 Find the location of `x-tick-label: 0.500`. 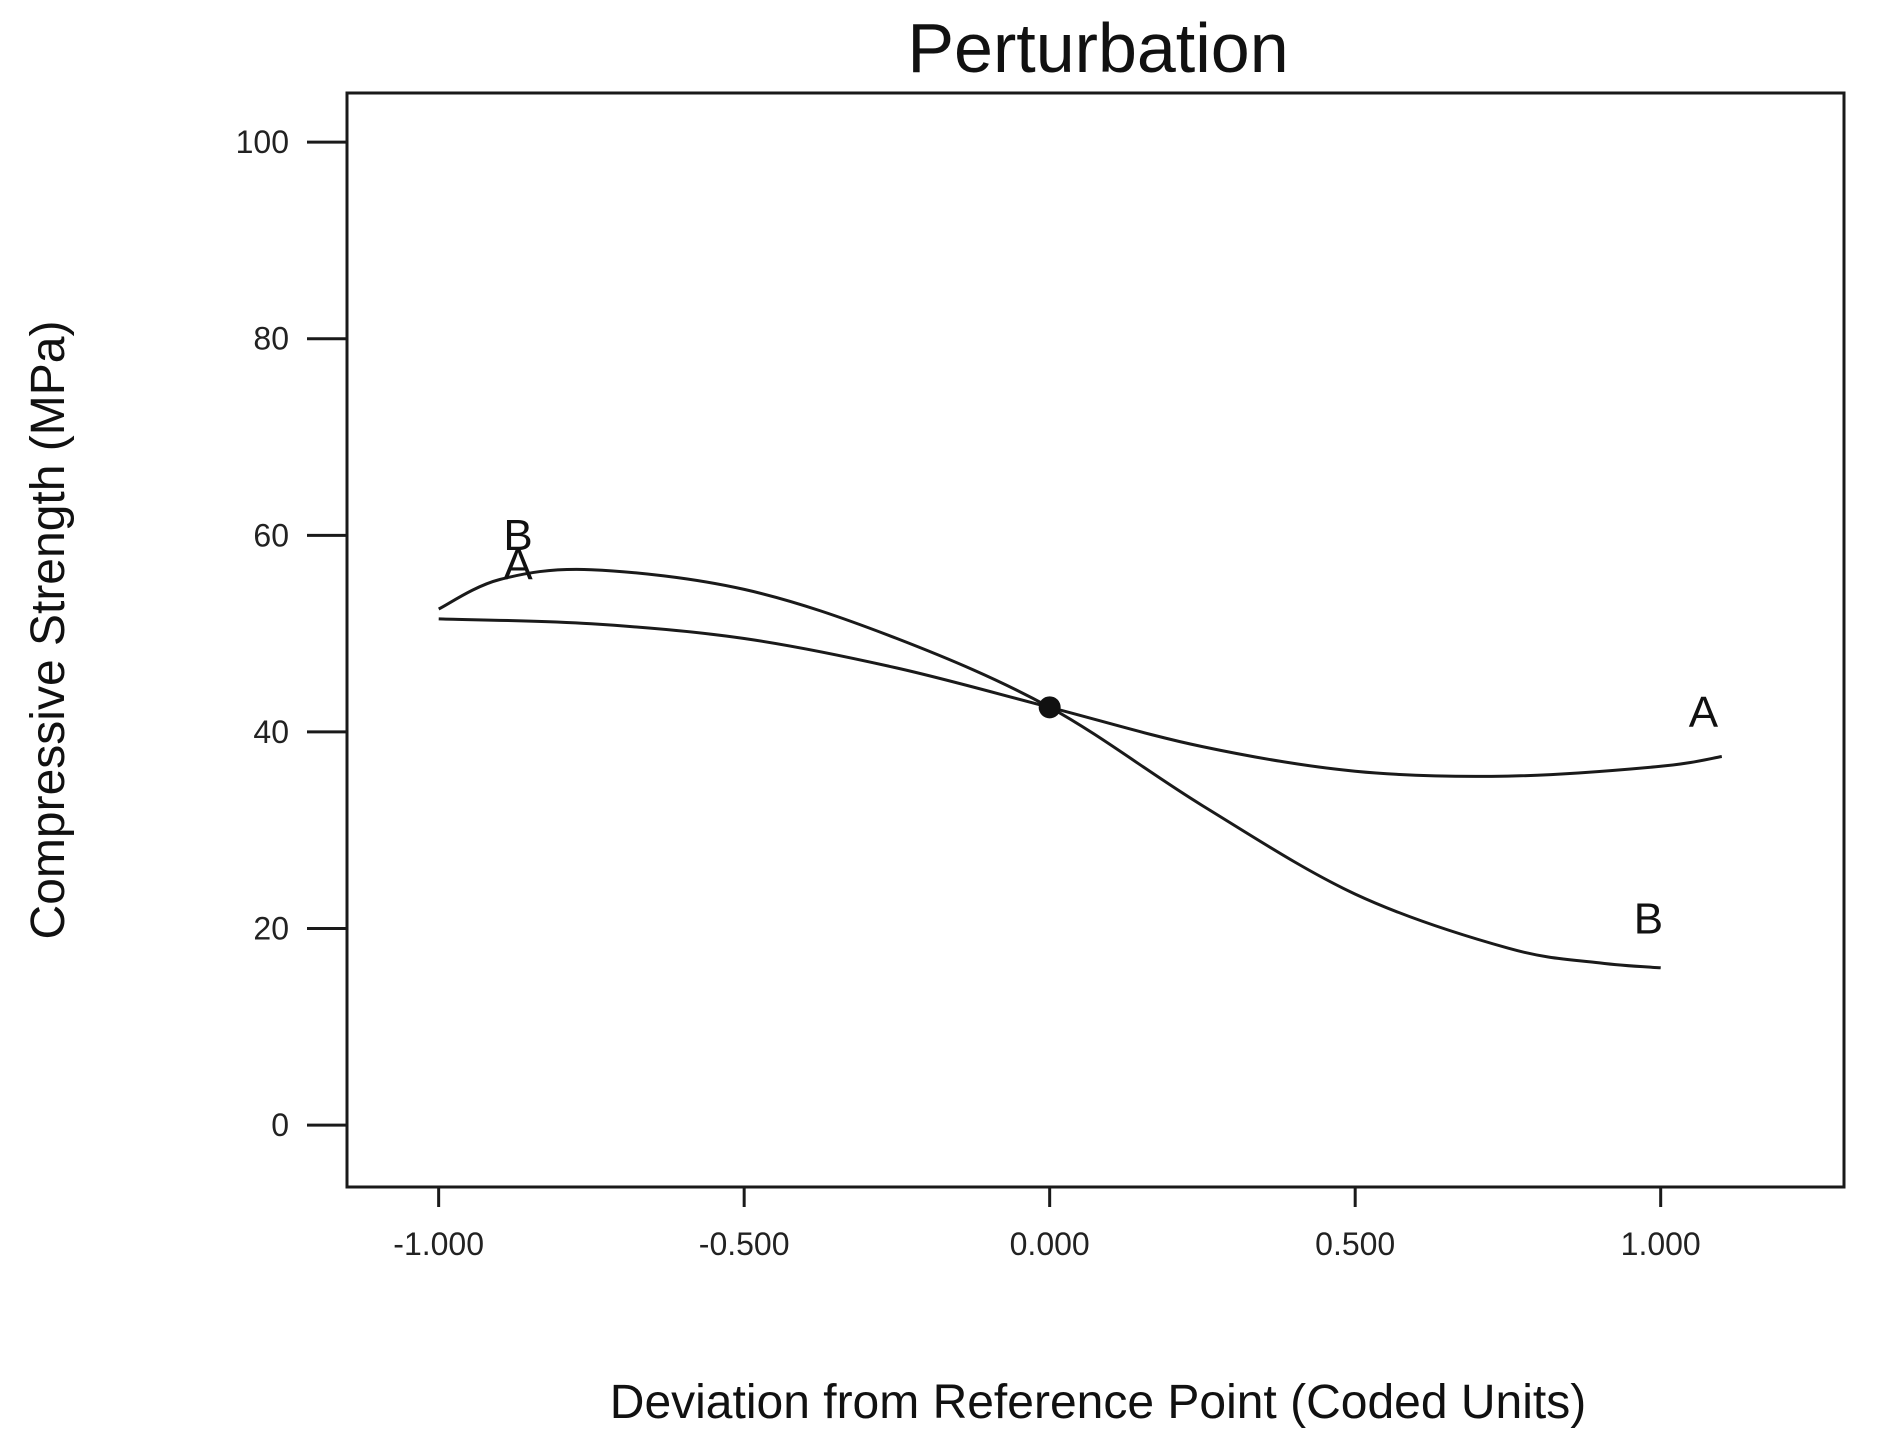

x-tick-label: 0.500 is located at coordinates (1355, 1244).